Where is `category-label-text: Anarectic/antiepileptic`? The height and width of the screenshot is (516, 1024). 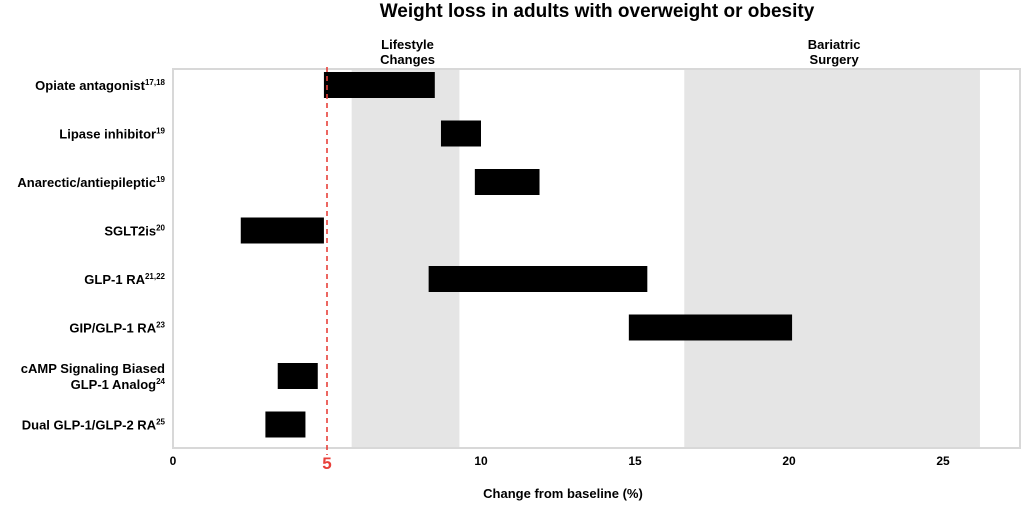
category-label-text: Anarectic/antiepileptic is located at coordinates (86, 182).